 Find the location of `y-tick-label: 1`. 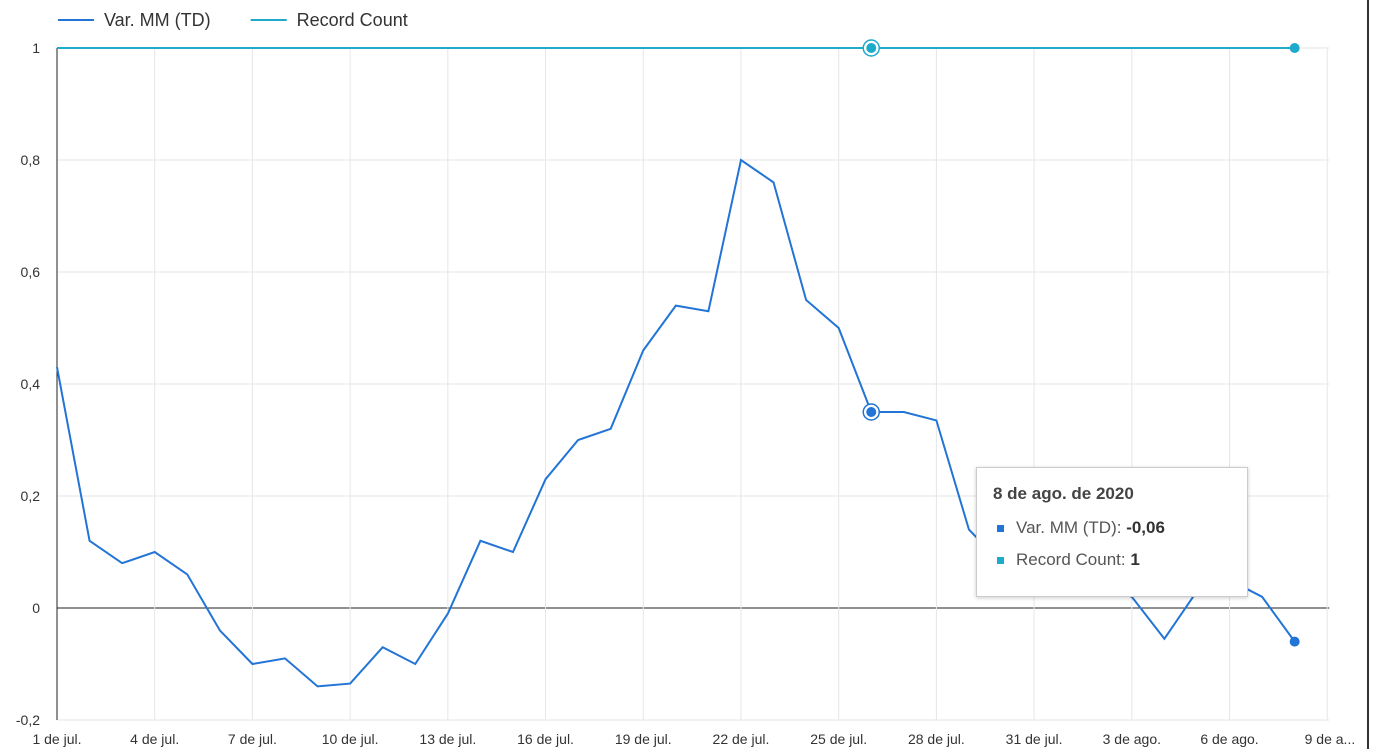

y-tick-label: 1 is located at coordinates (36, 48).